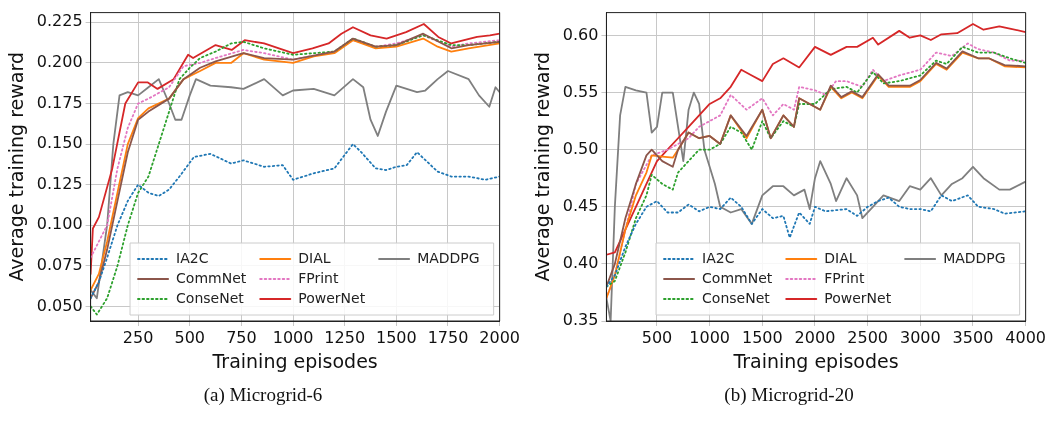 The width and height of the screenshot is (1053, 430). Describe the element at coordinates (59, 102) in the screenshot. I see `y-tick-label: 0.175` at that location.